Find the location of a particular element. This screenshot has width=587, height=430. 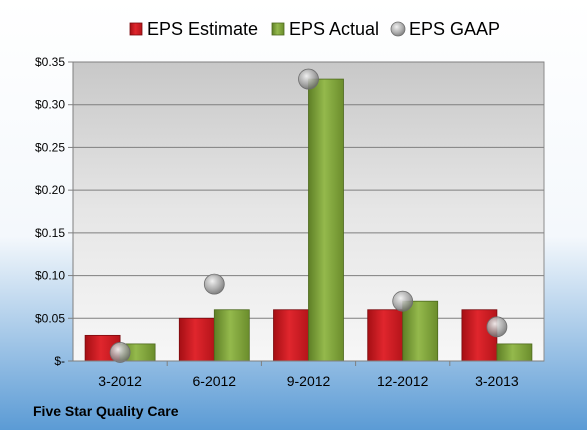

legend-label-eps-actual: EPS Actual is located at coordinates (334, 29).